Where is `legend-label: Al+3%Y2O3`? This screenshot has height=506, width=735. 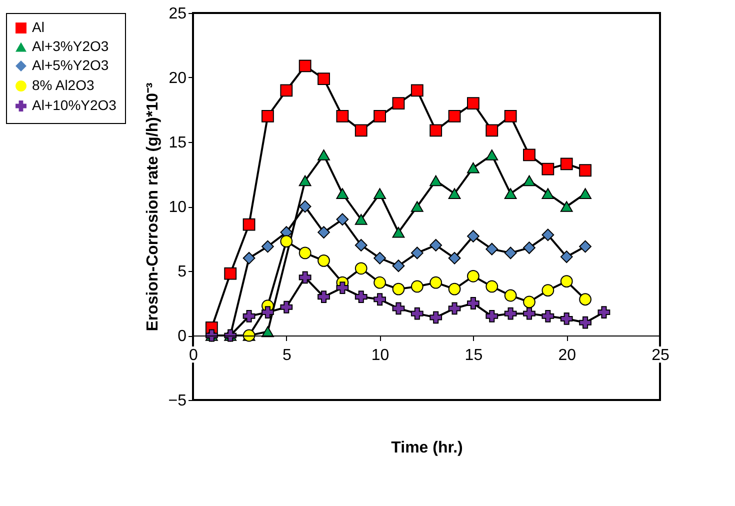 legend-label: Al+3%Y2O3 is located at coordinates (70, 46).